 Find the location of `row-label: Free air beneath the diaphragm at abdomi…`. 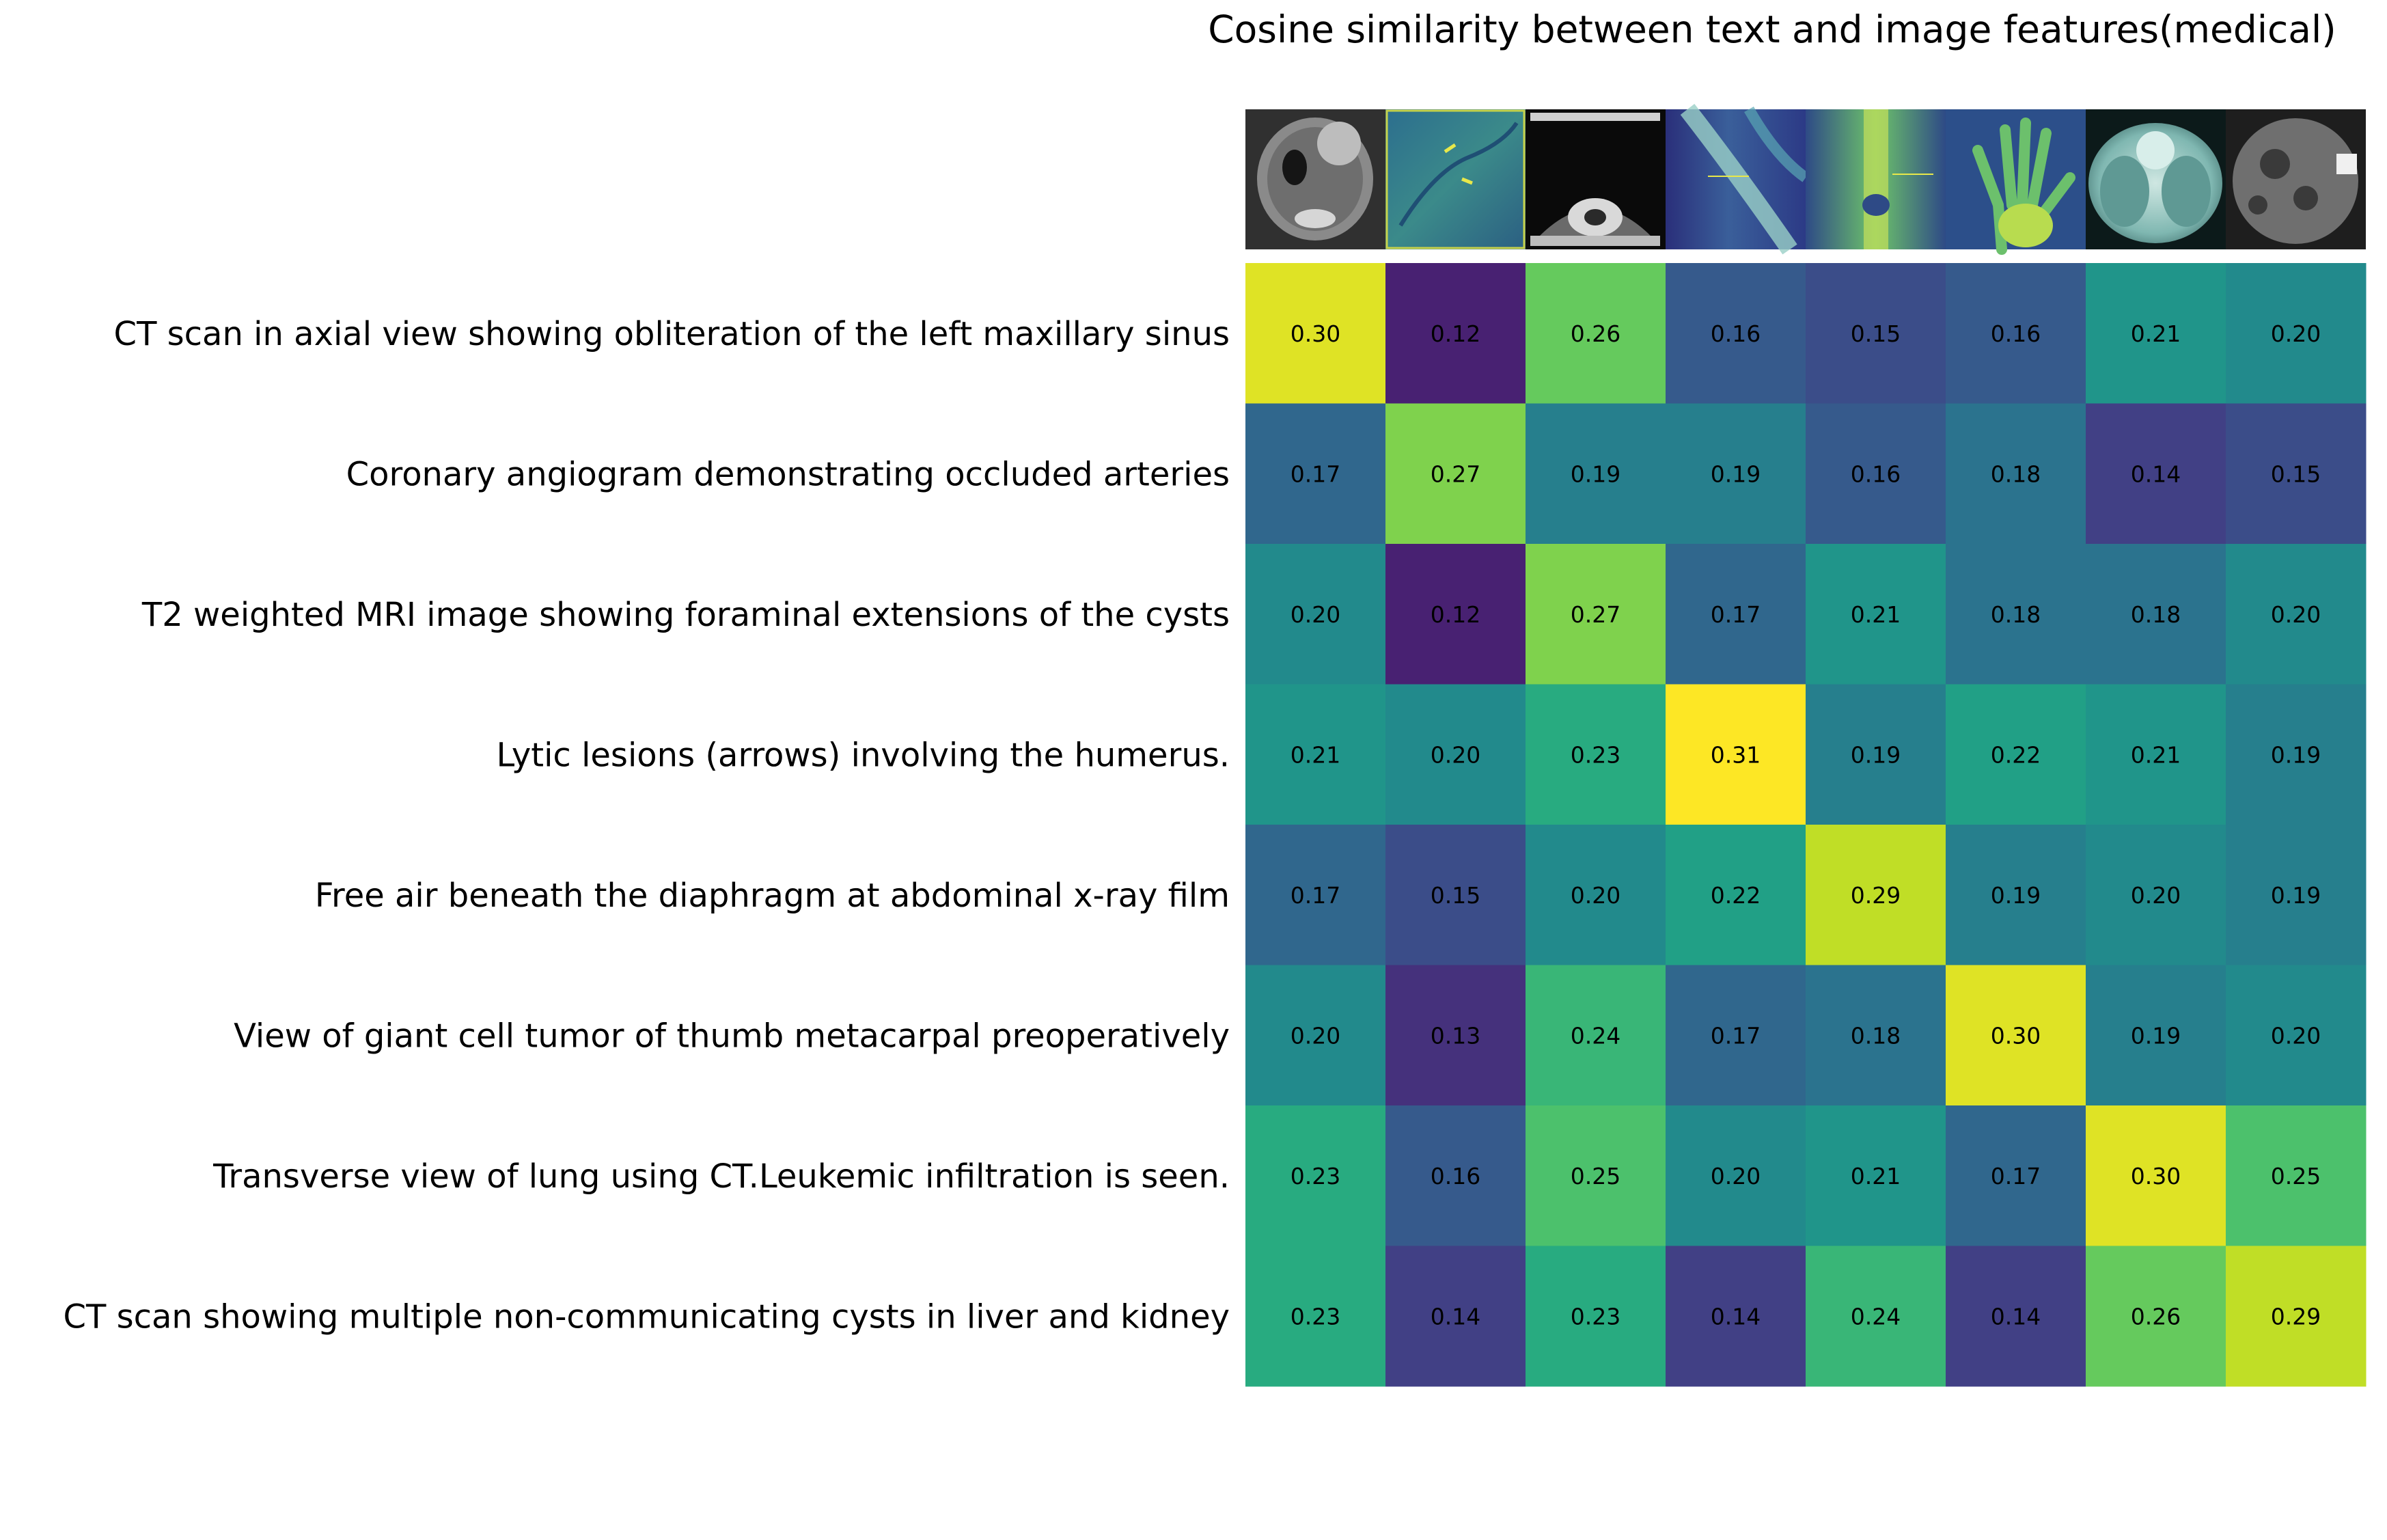

row-label: Free air beneath the diaphragm at abdomi… is located at coordinates (772, 896).